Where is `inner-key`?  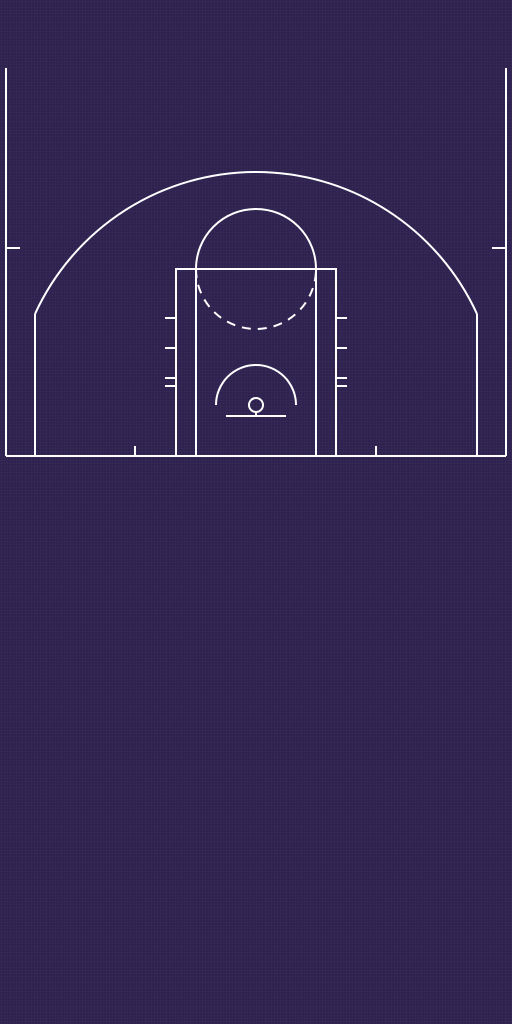
inner-key is located at coordinates (256, 362).